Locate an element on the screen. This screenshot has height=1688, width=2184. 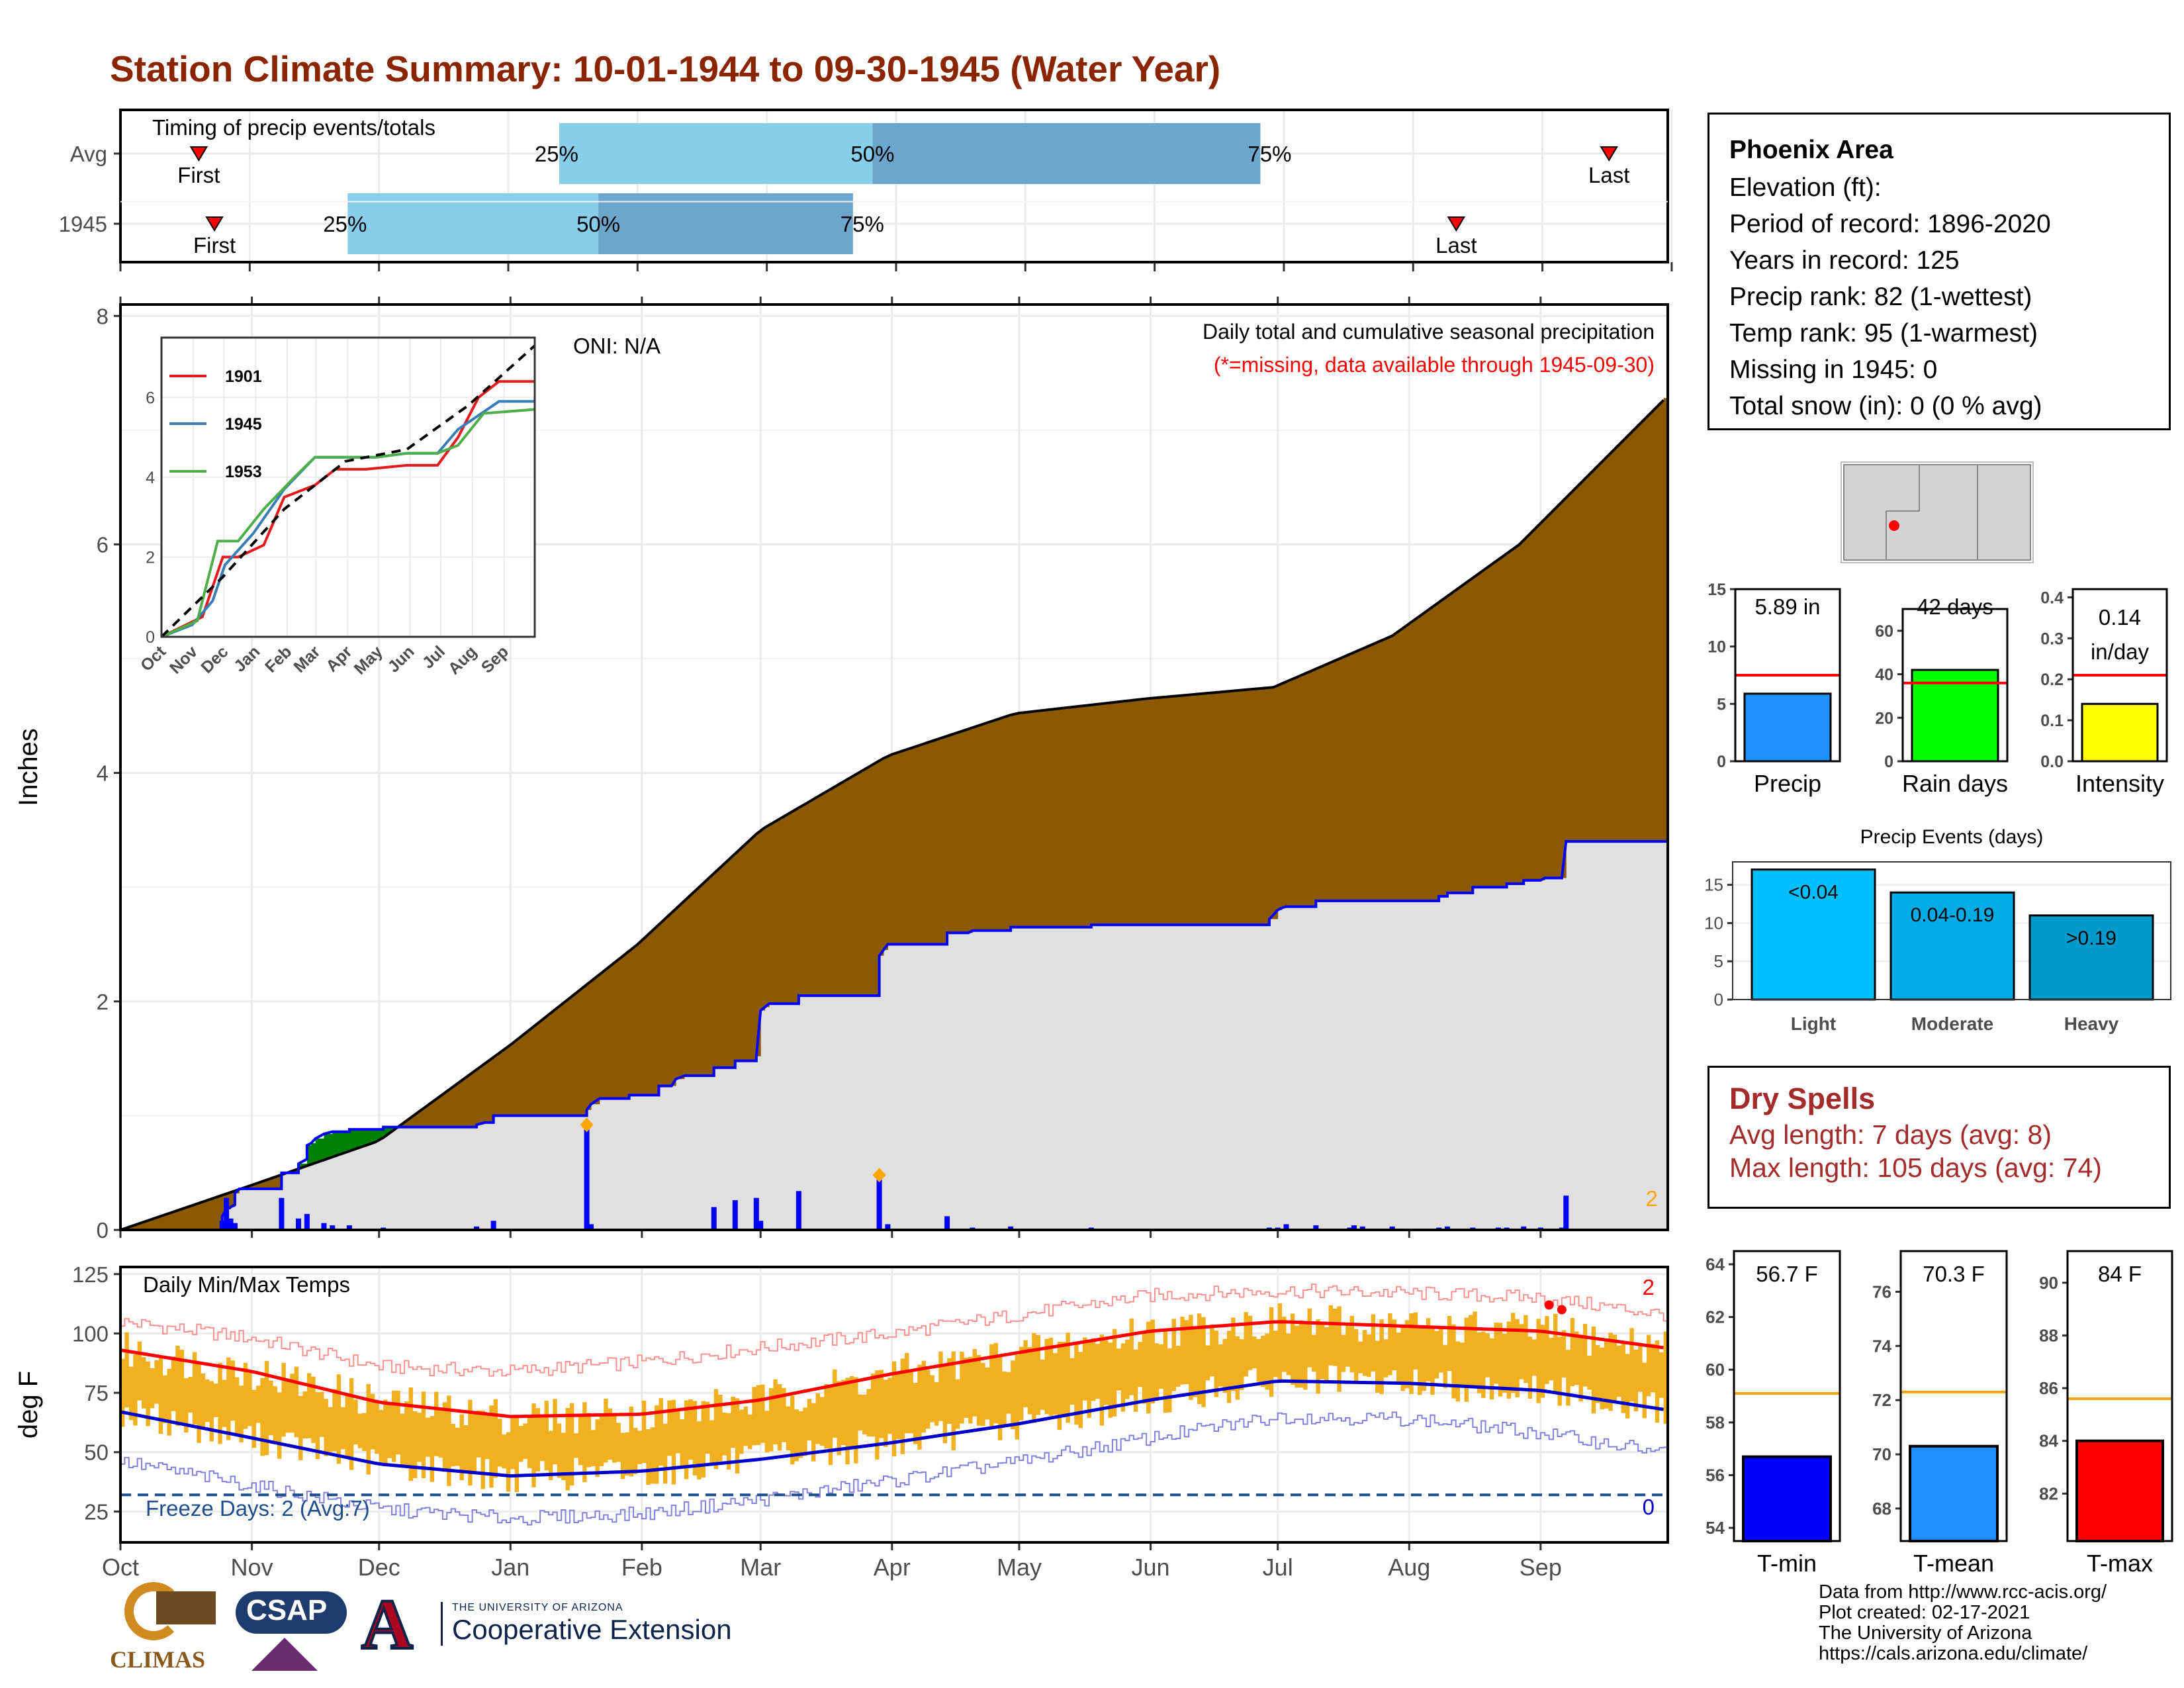
temps-count-high: 2 is located at coordinates (1649, 1287).